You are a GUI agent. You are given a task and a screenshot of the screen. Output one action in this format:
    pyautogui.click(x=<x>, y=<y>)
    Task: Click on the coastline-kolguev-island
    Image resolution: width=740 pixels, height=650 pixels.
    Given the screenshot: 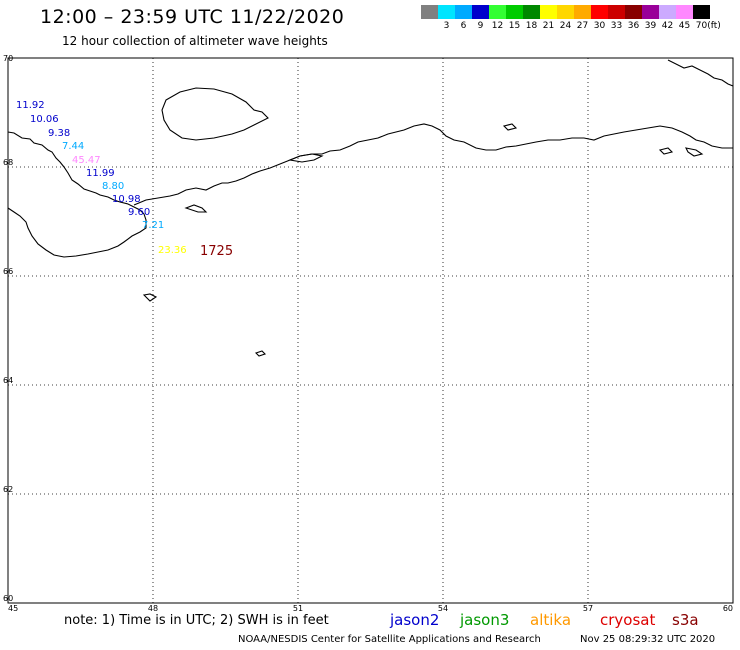 What is the action you would take?
    pyautogui.click(x=215, y=114)
    